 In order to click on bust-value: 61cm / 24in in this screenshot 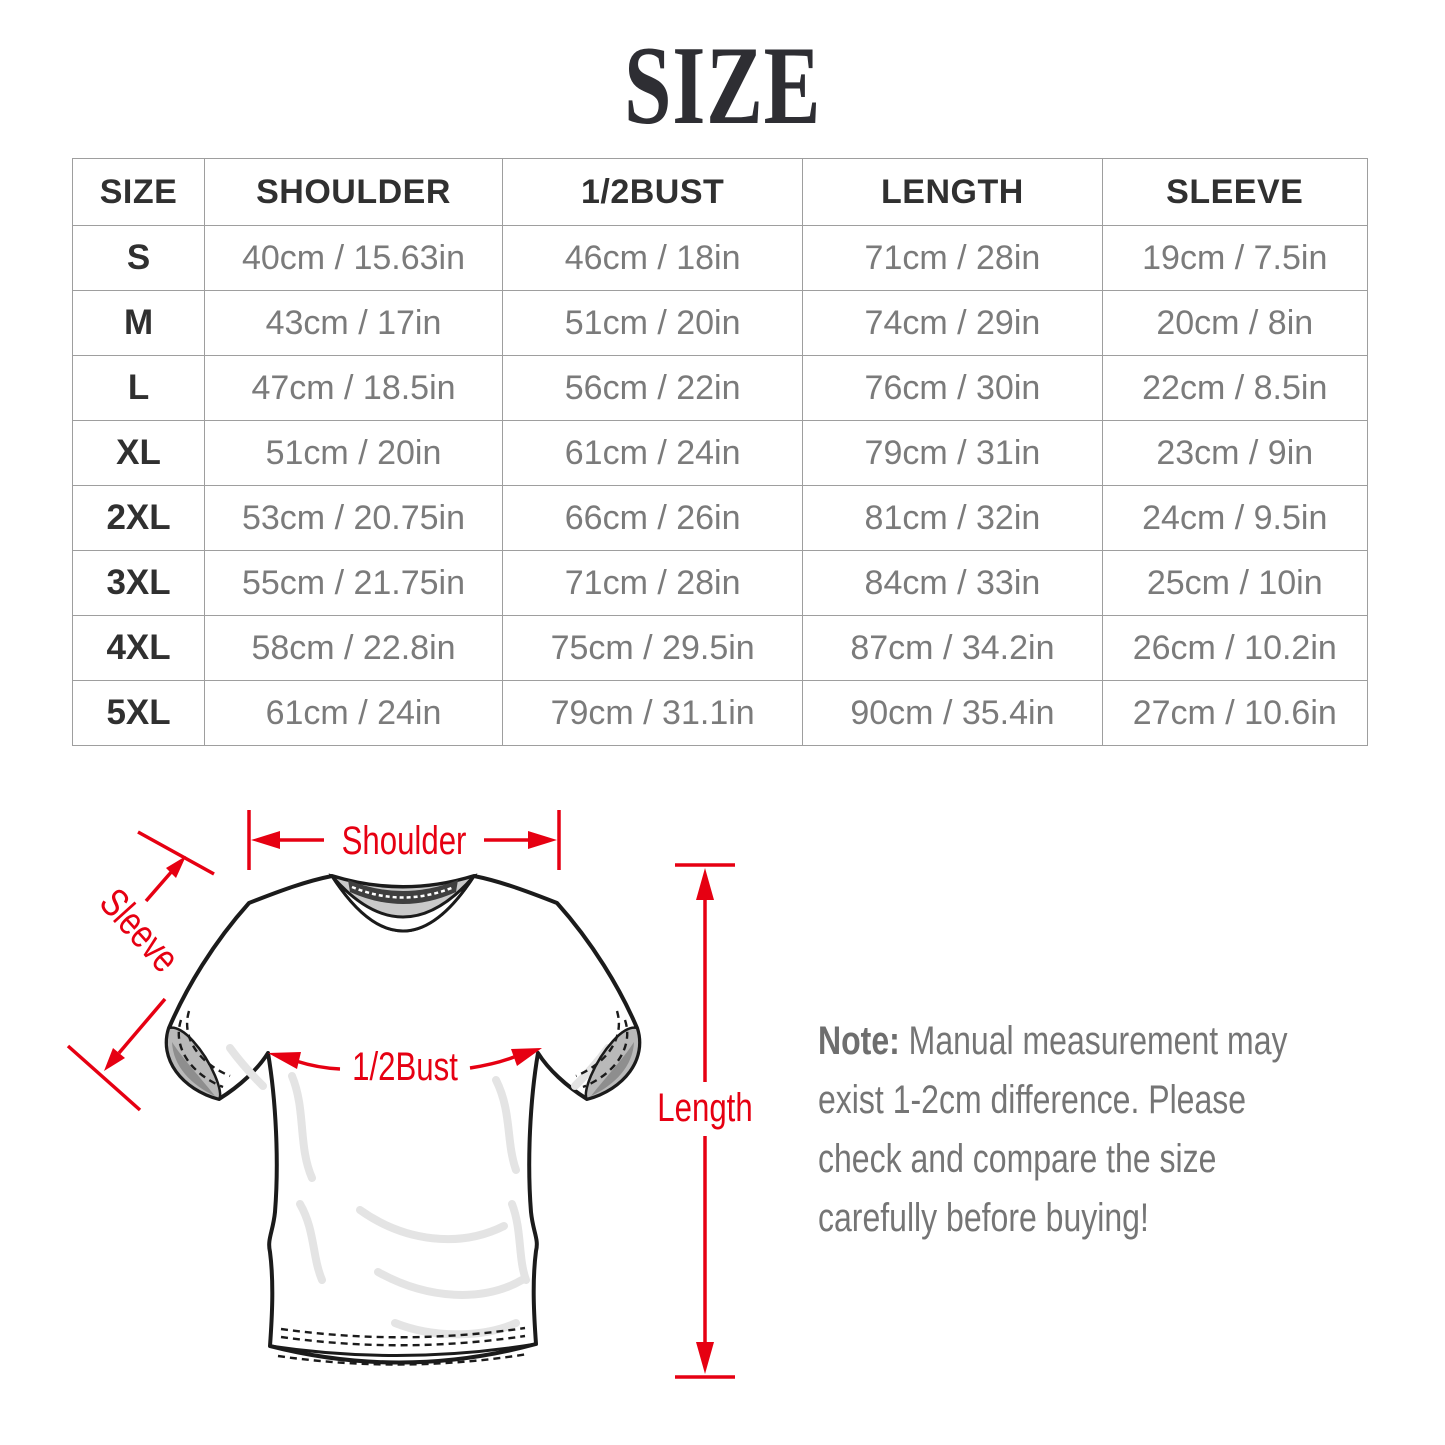, I will do `click(652, 453)`.